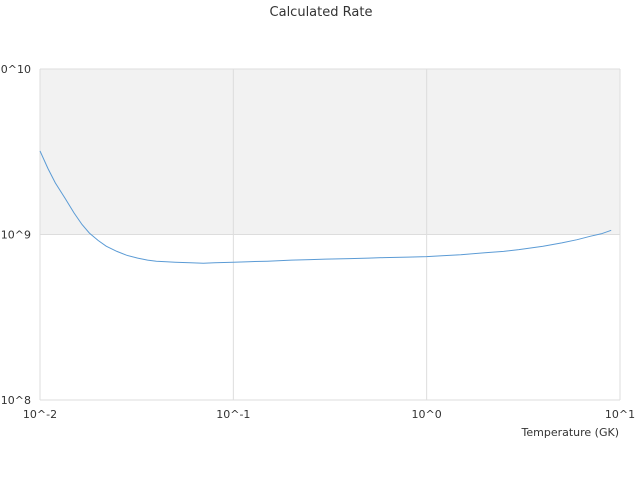  Describe the element at coordinates (16, 400) in the screenshot. I see `y-tick-label: 10^8` at that location.